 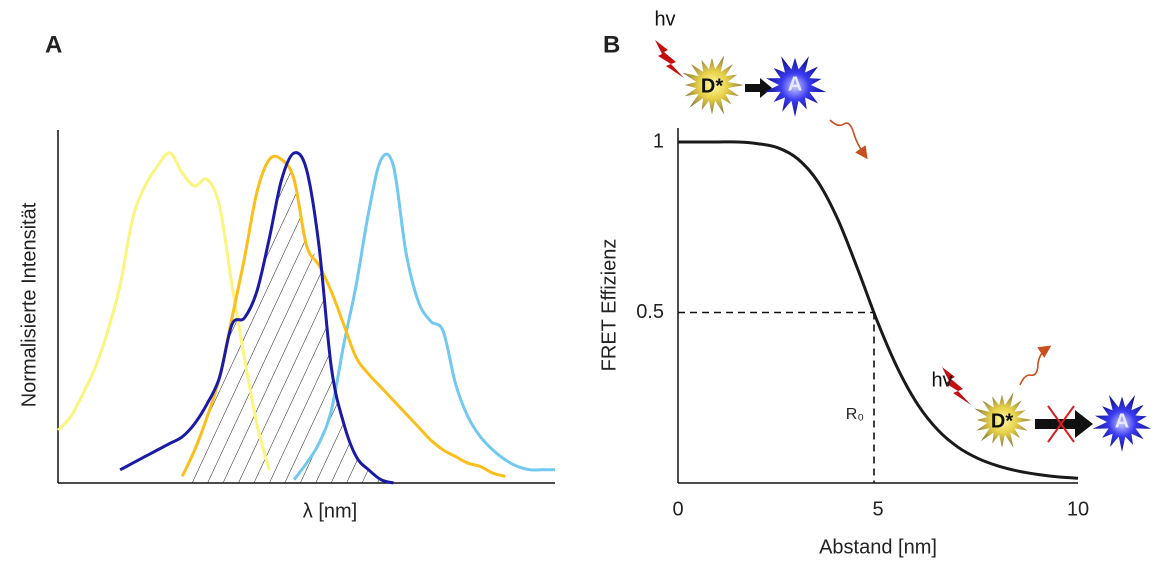 I want to click on y-axis-label: Normalisierte Intensität, so click(x=29, y=304).